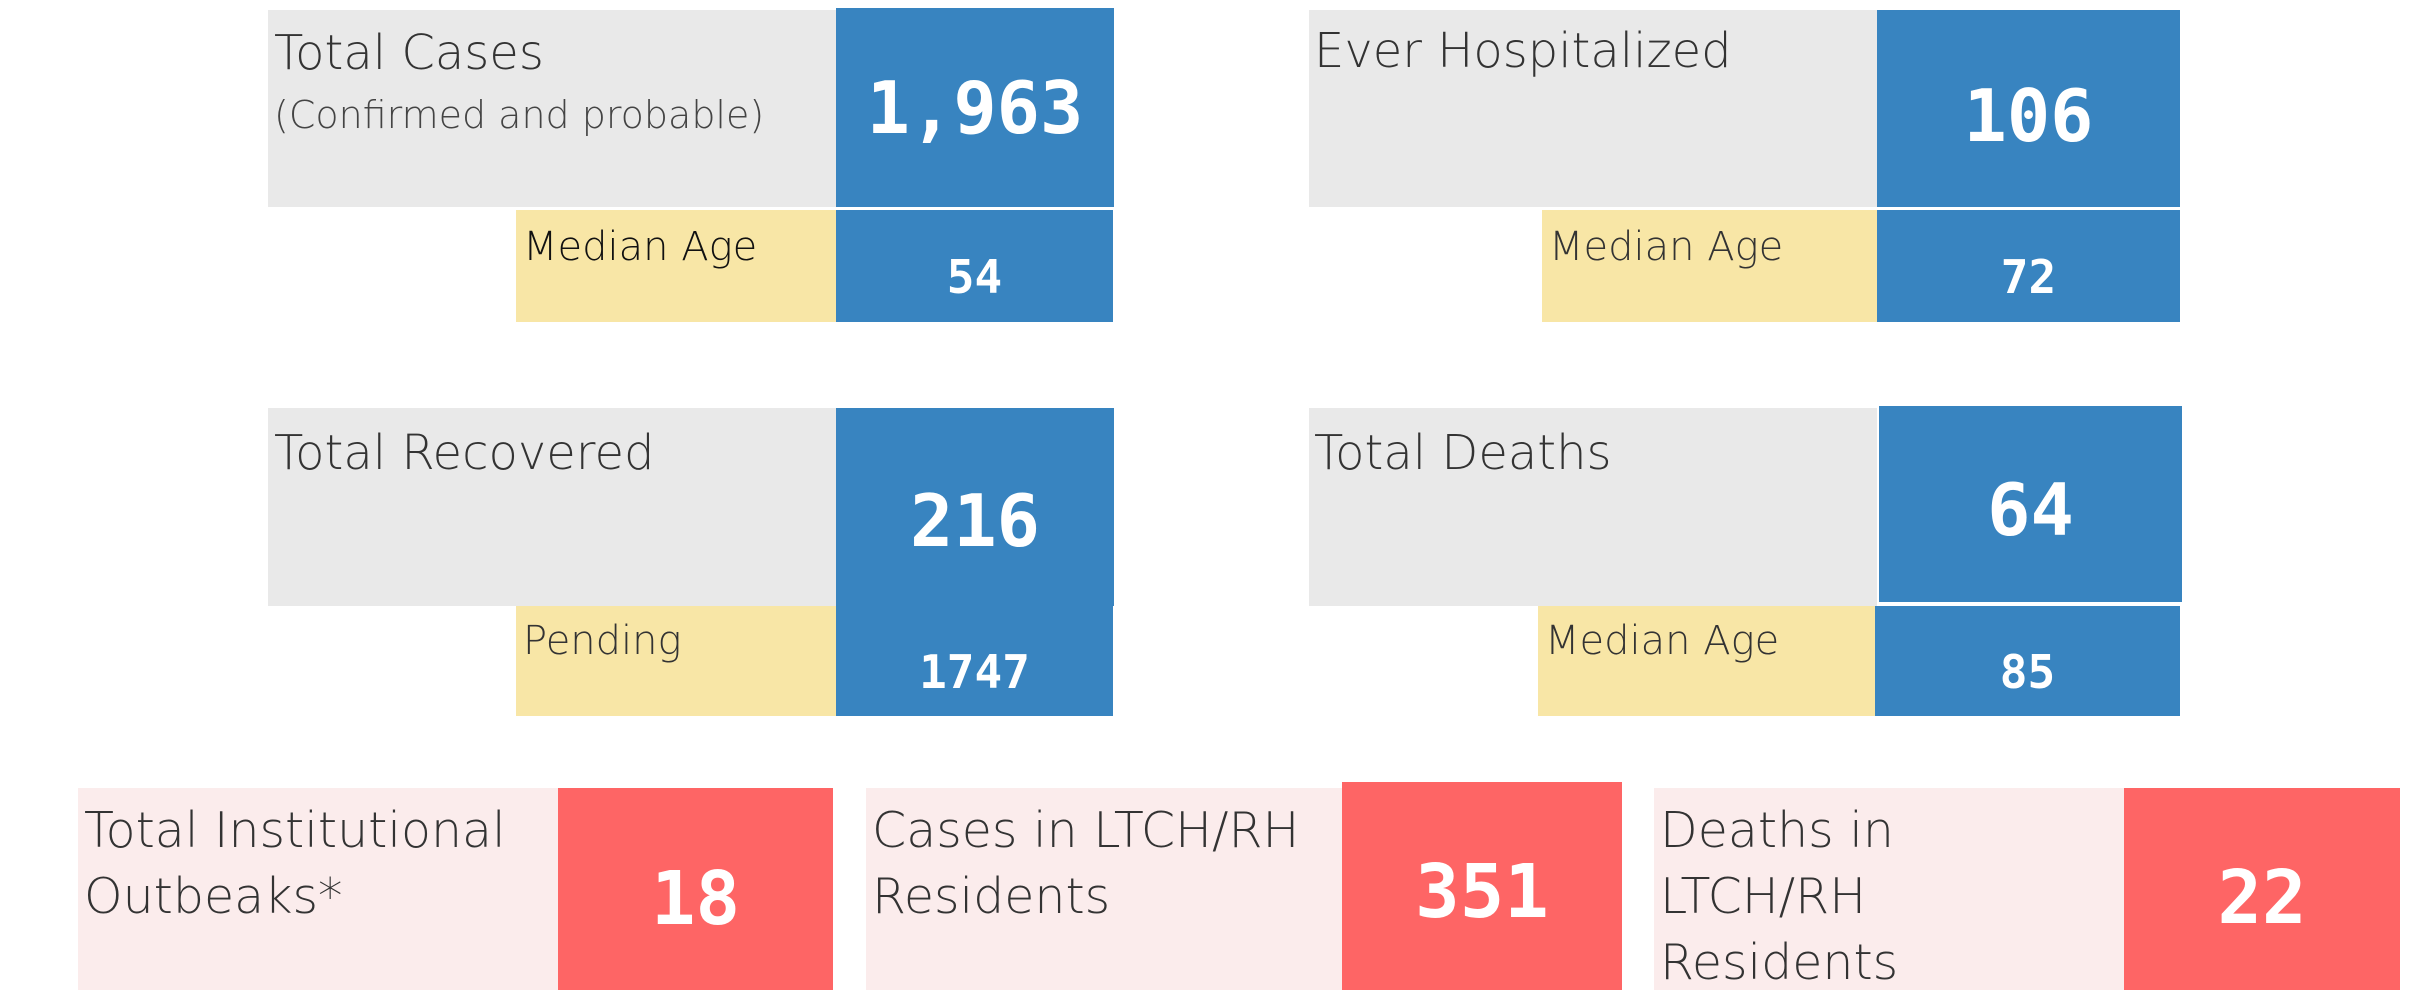 This screenshot has width=2410, height=1000. Describe the element at coordinates (2262, 889) in the screenshot. I see `ltch-deaths-value: 22` at that location.